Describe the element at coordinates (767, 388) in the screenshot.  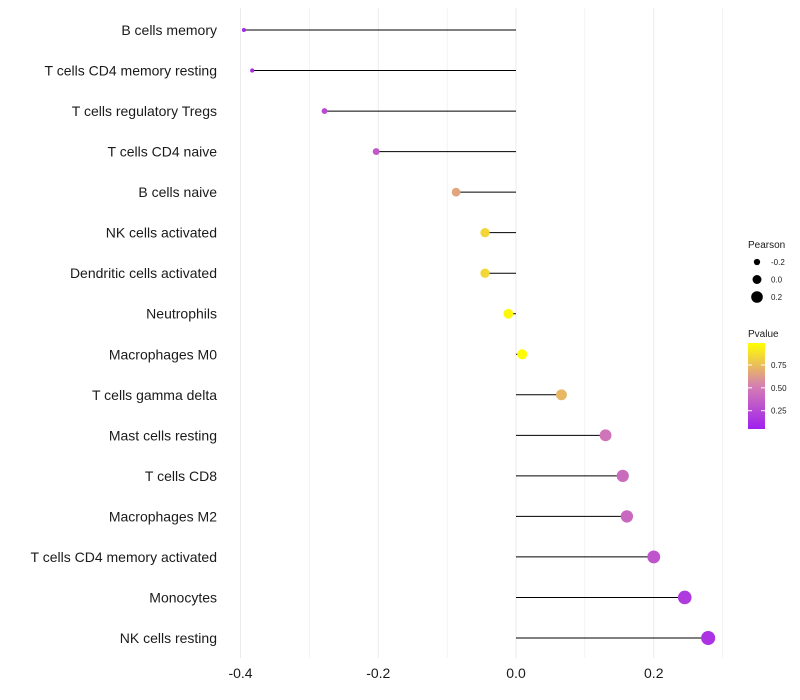
I see `legend-color-ticks: 0.75 0.50 0.25` at that location.